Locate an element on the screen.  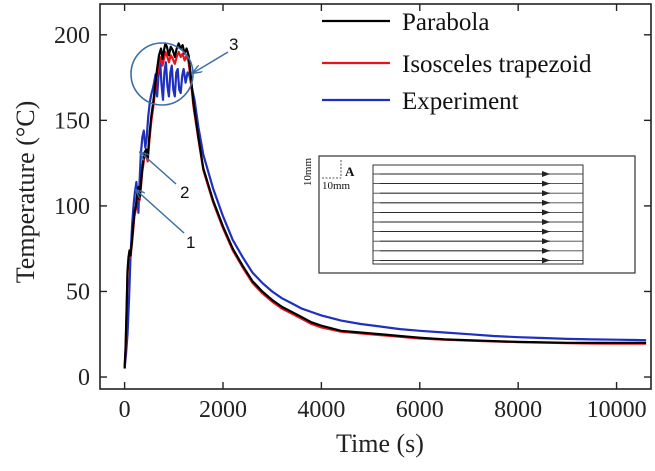
x-tick-label: 2000 is located at coordinates (223, 410).